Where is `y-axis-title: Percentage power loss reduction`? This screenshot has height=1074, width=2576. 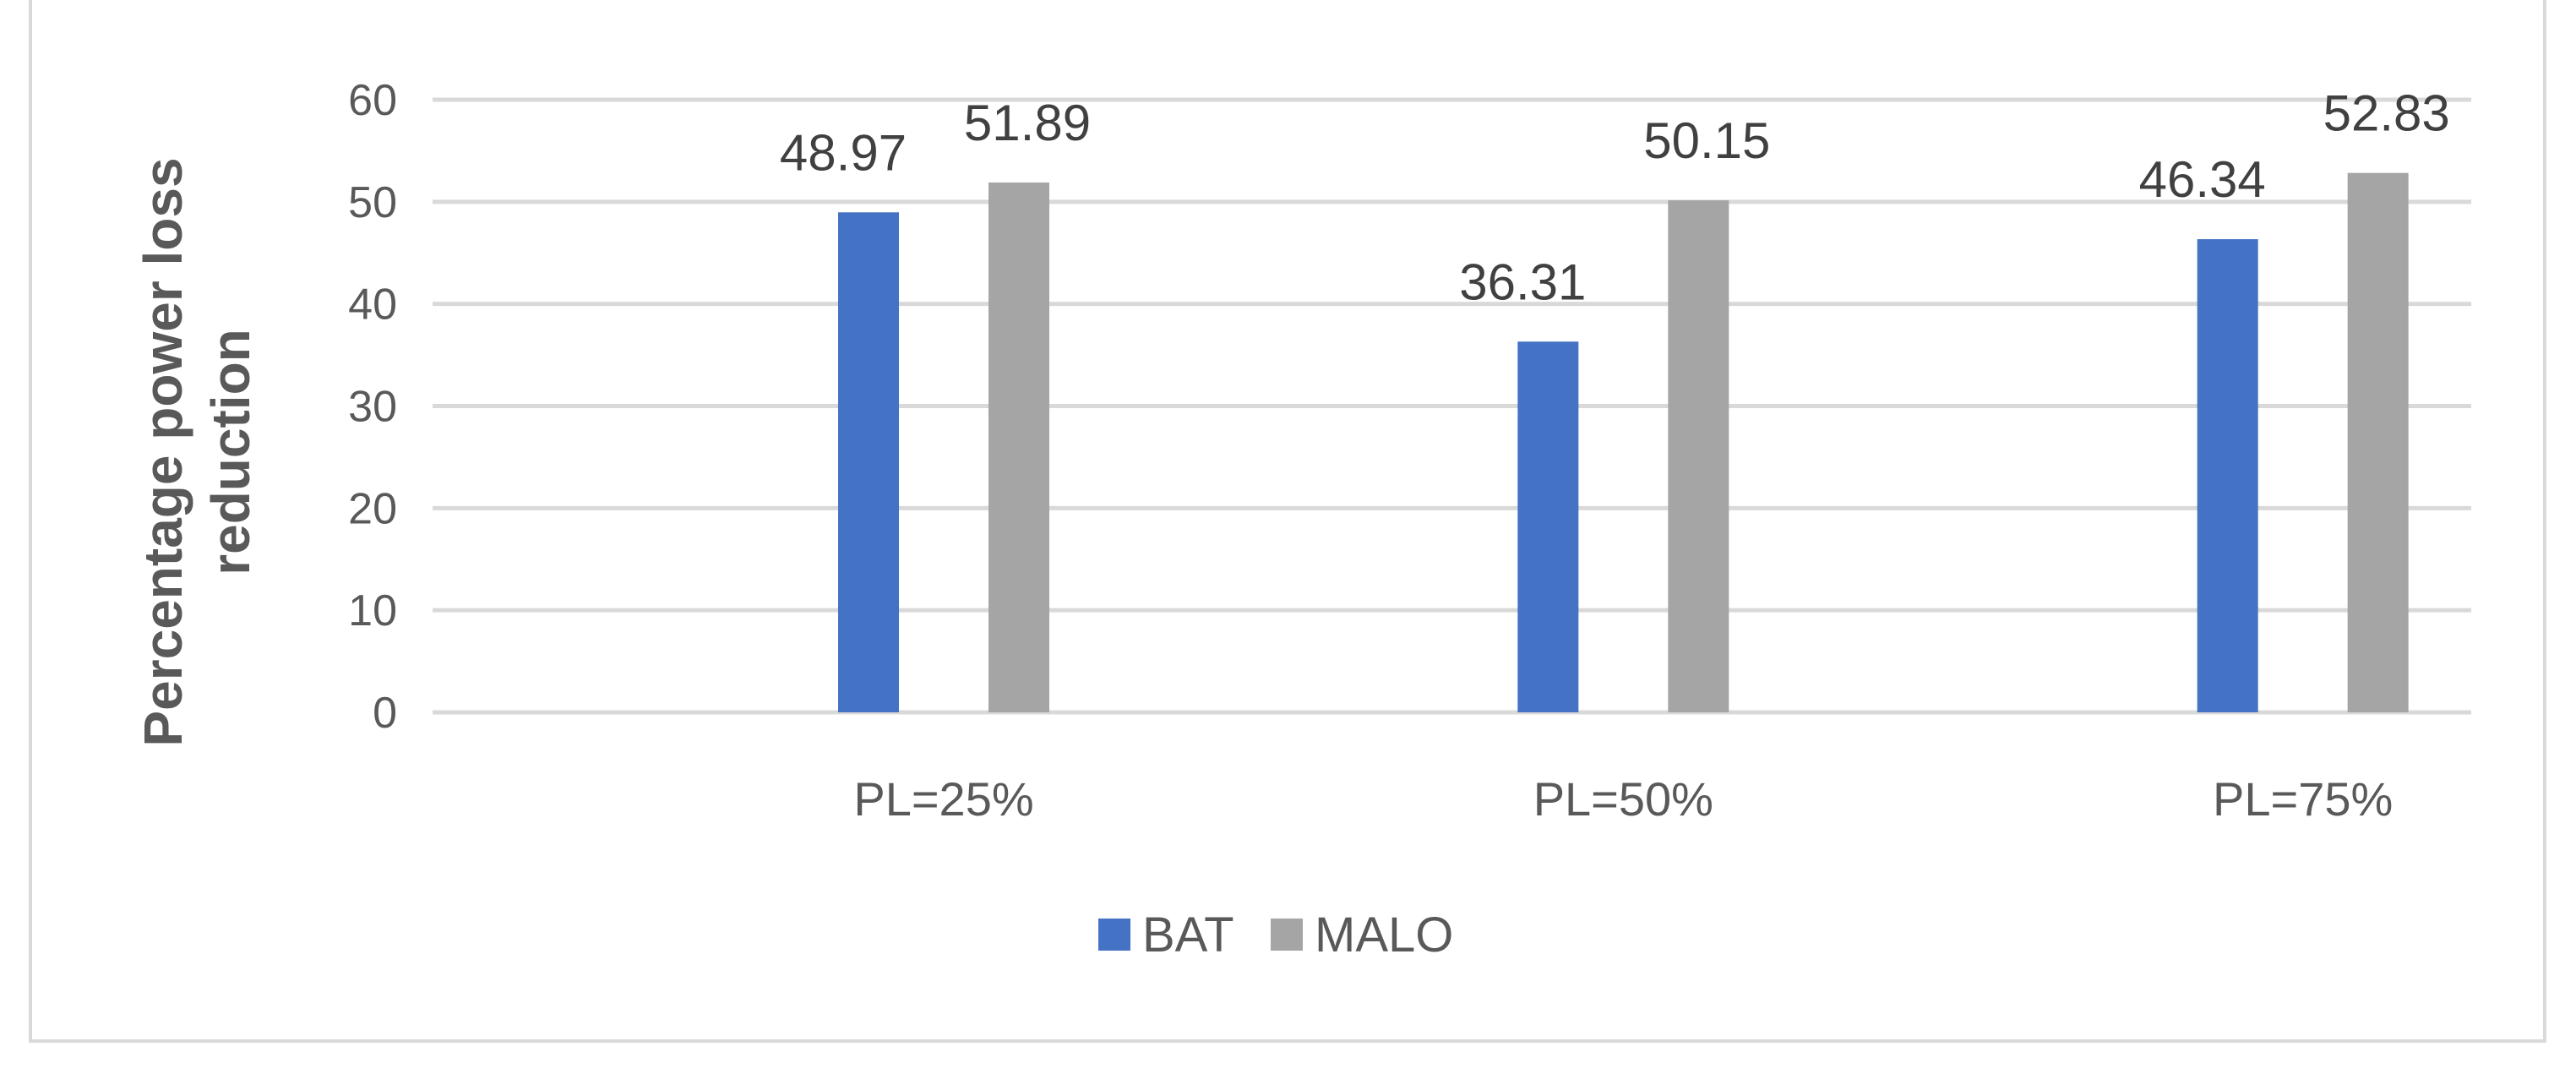 y-axis-title: Percentage power loss reduction is located at coordinates (197, 451).